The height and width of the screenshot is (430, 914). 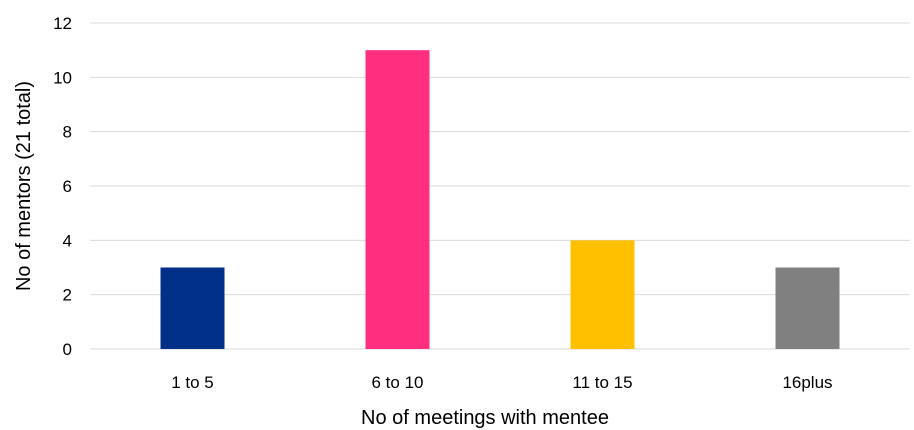 I want to click on x-tick-label: 11 to 15, so click(x=602, y=382).